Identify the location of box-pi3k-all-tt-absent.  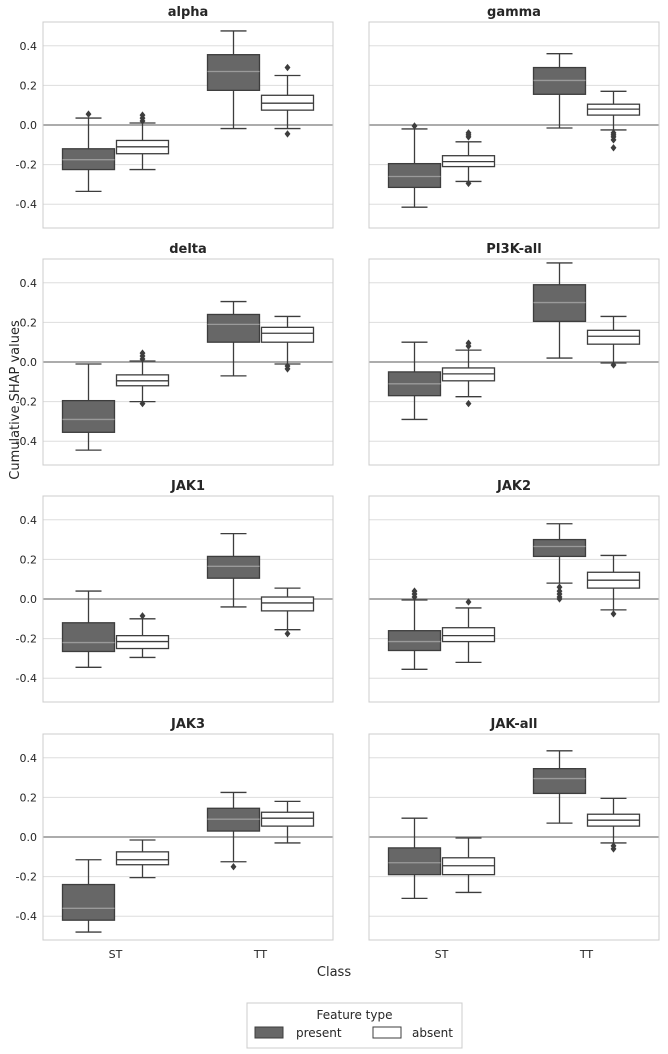
(613, 342).